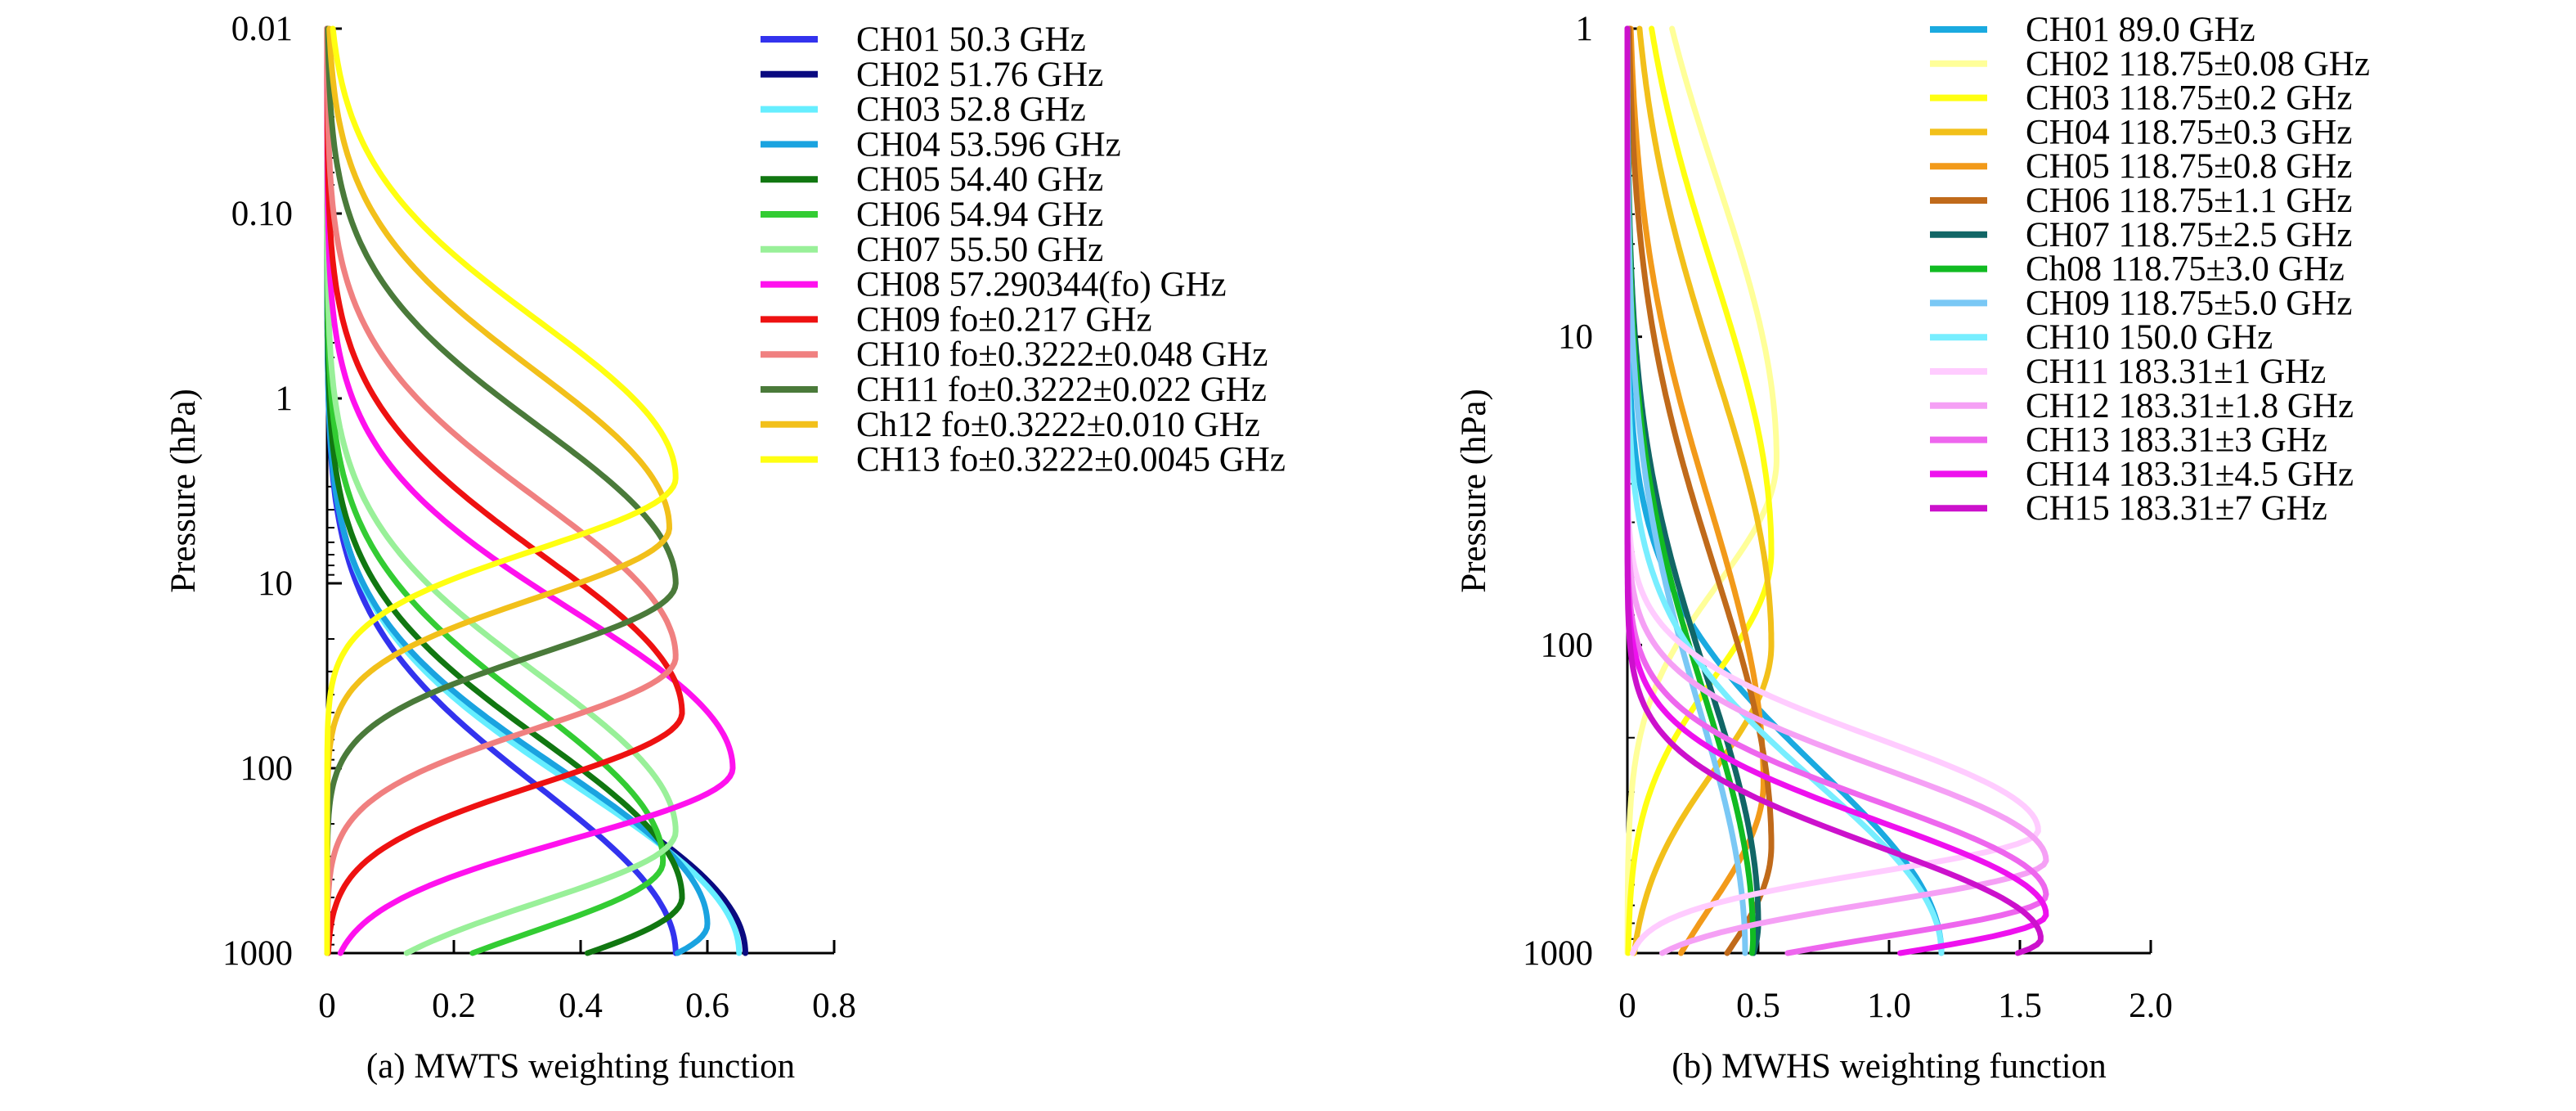  Describe the element at coordinates (1004, 319) in the screenshot. I see `legend-label: CH09 fo±0.217 GHz` at that location.